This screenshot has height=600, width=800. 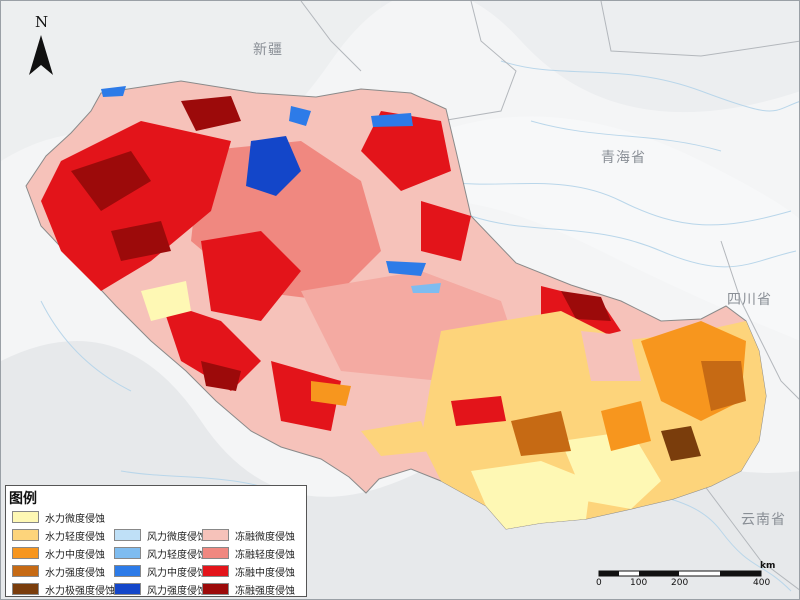 I want to click on scale-bar: 0 100 200 400 km, so click(x=691, y=578).